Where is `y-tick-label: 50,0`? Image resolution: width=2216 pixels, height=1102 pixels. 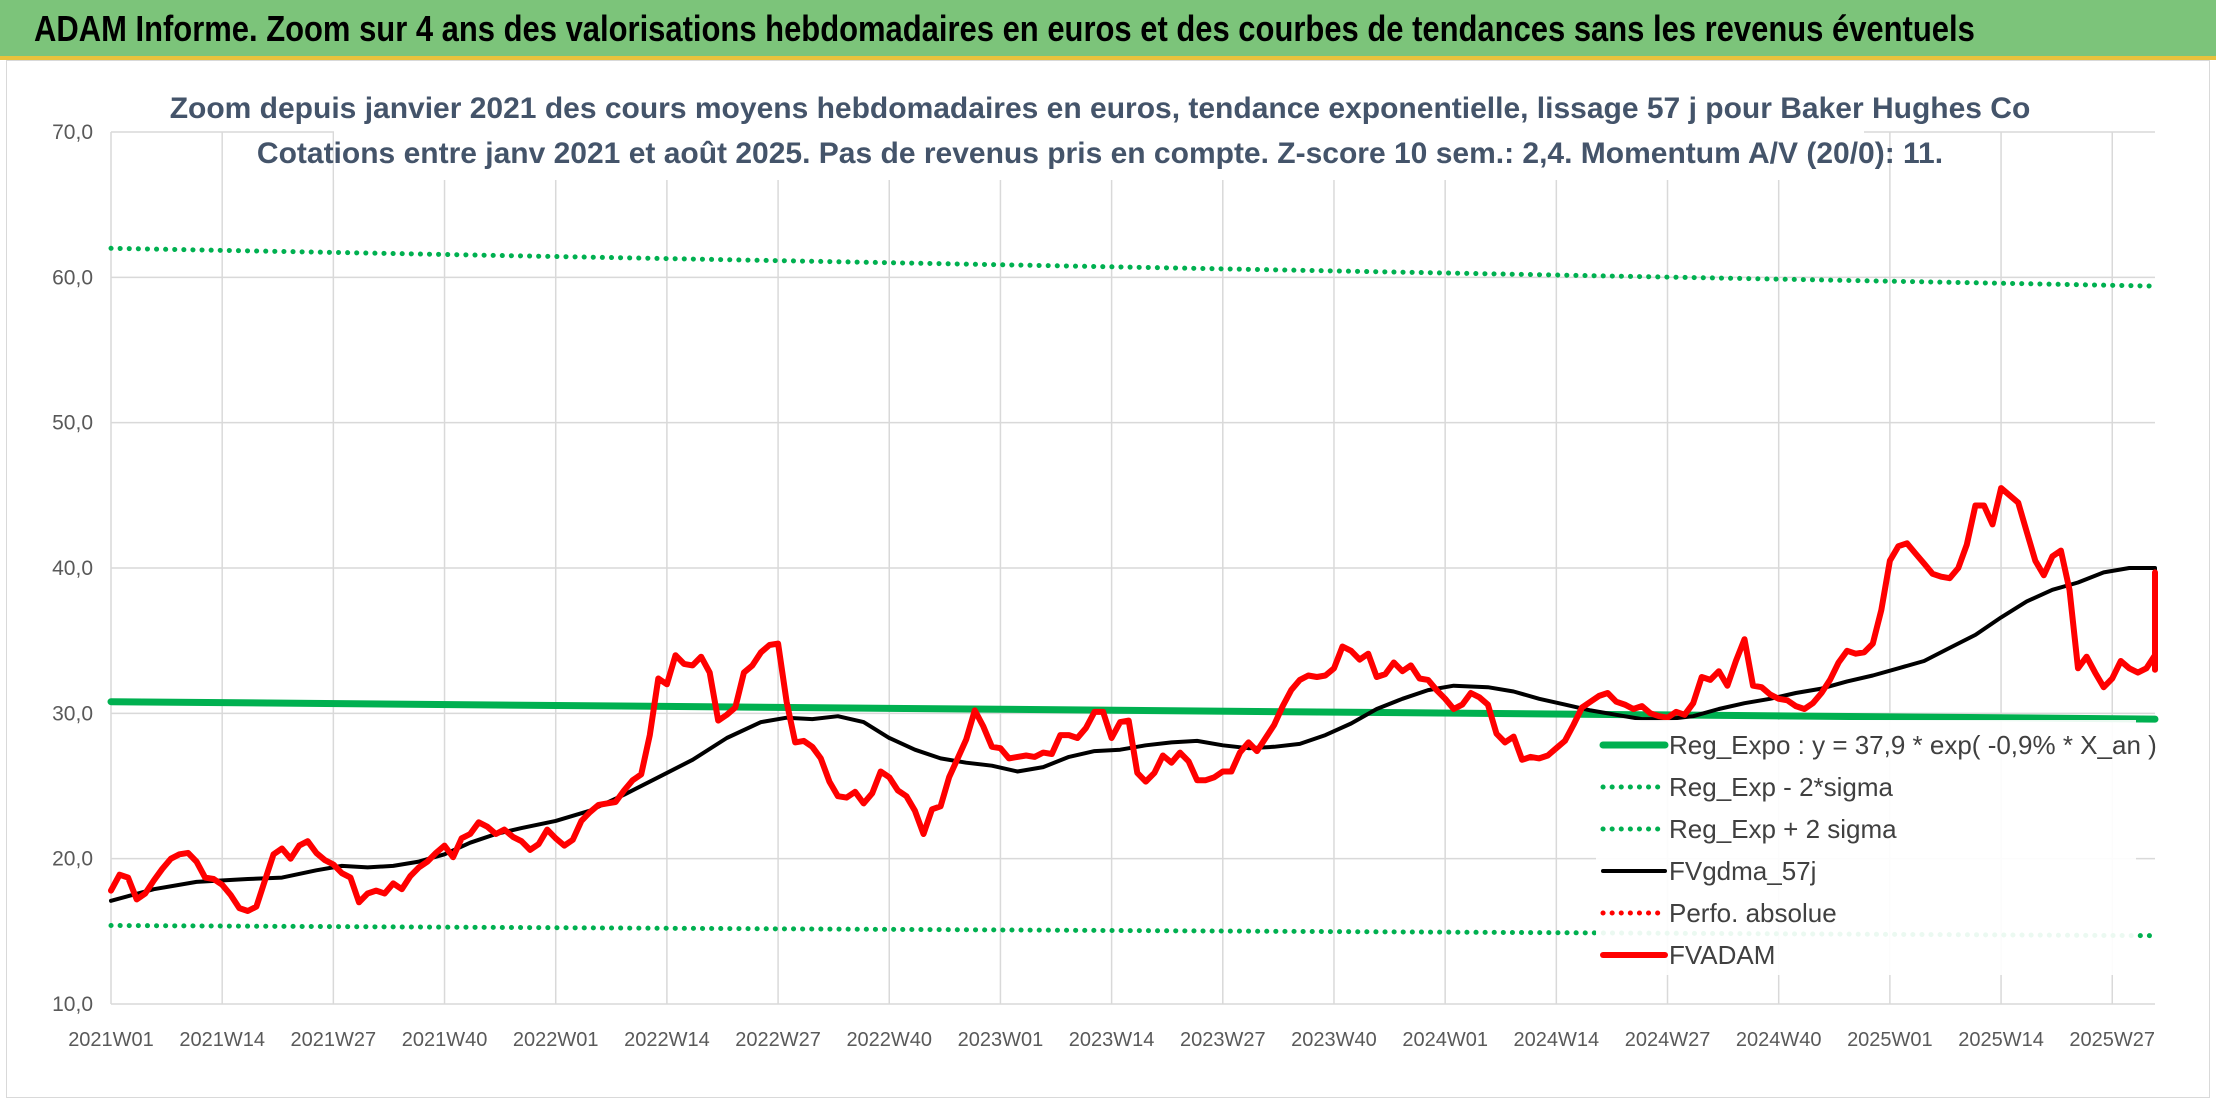
y-tick-label: 50,0 is located at coordinates (72, 423).